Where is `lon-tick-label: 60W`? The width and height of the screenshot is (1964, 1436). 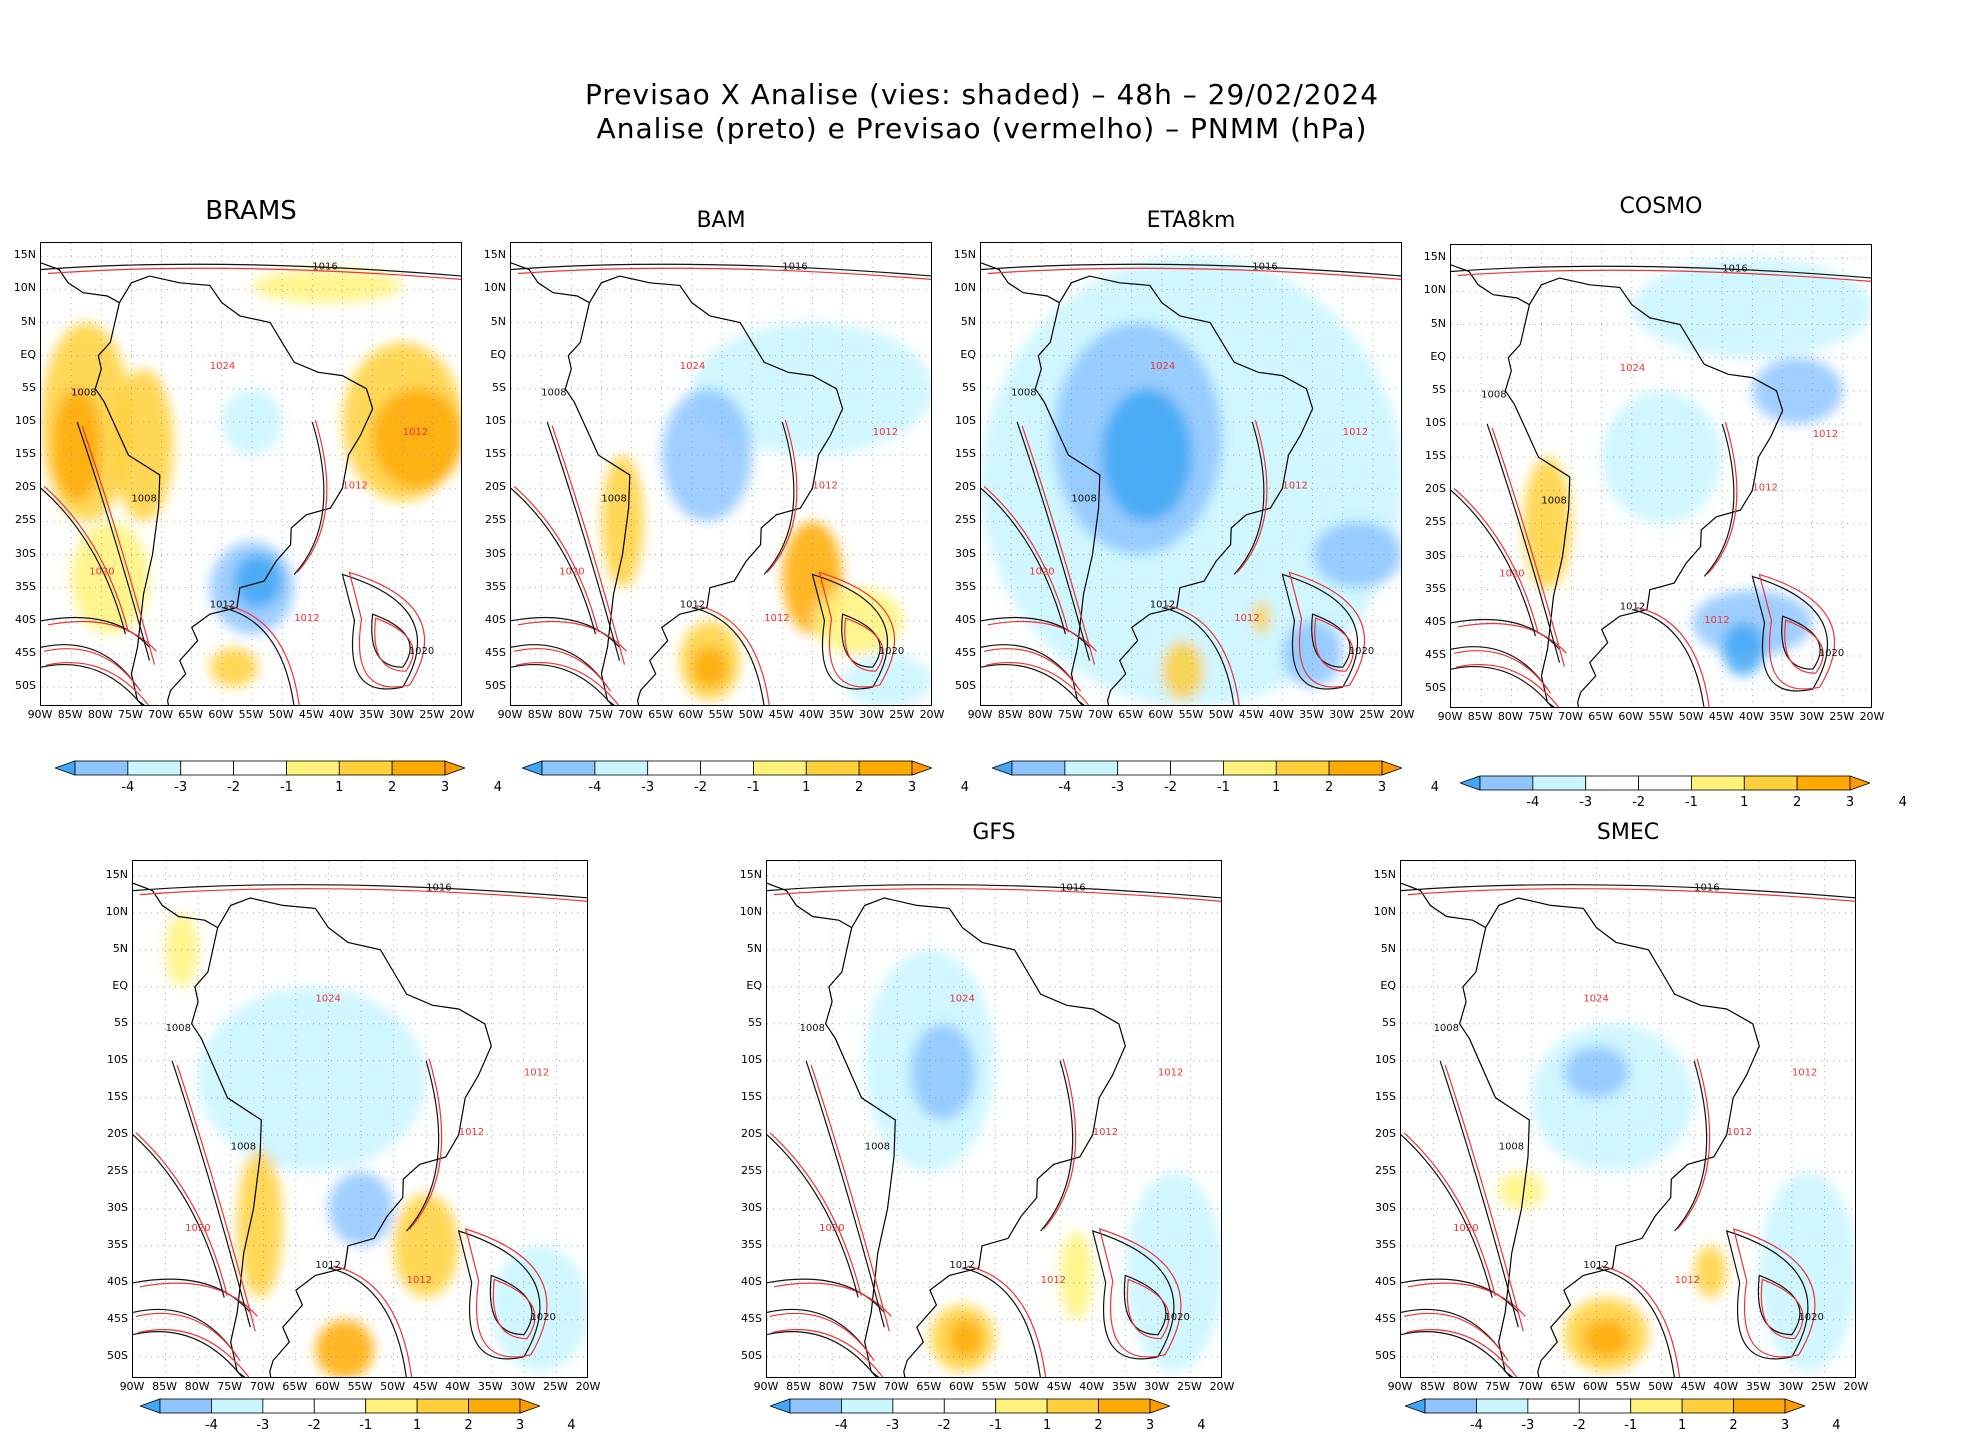 lon-tick-label: 60W is located at coordinates (1161, 714).